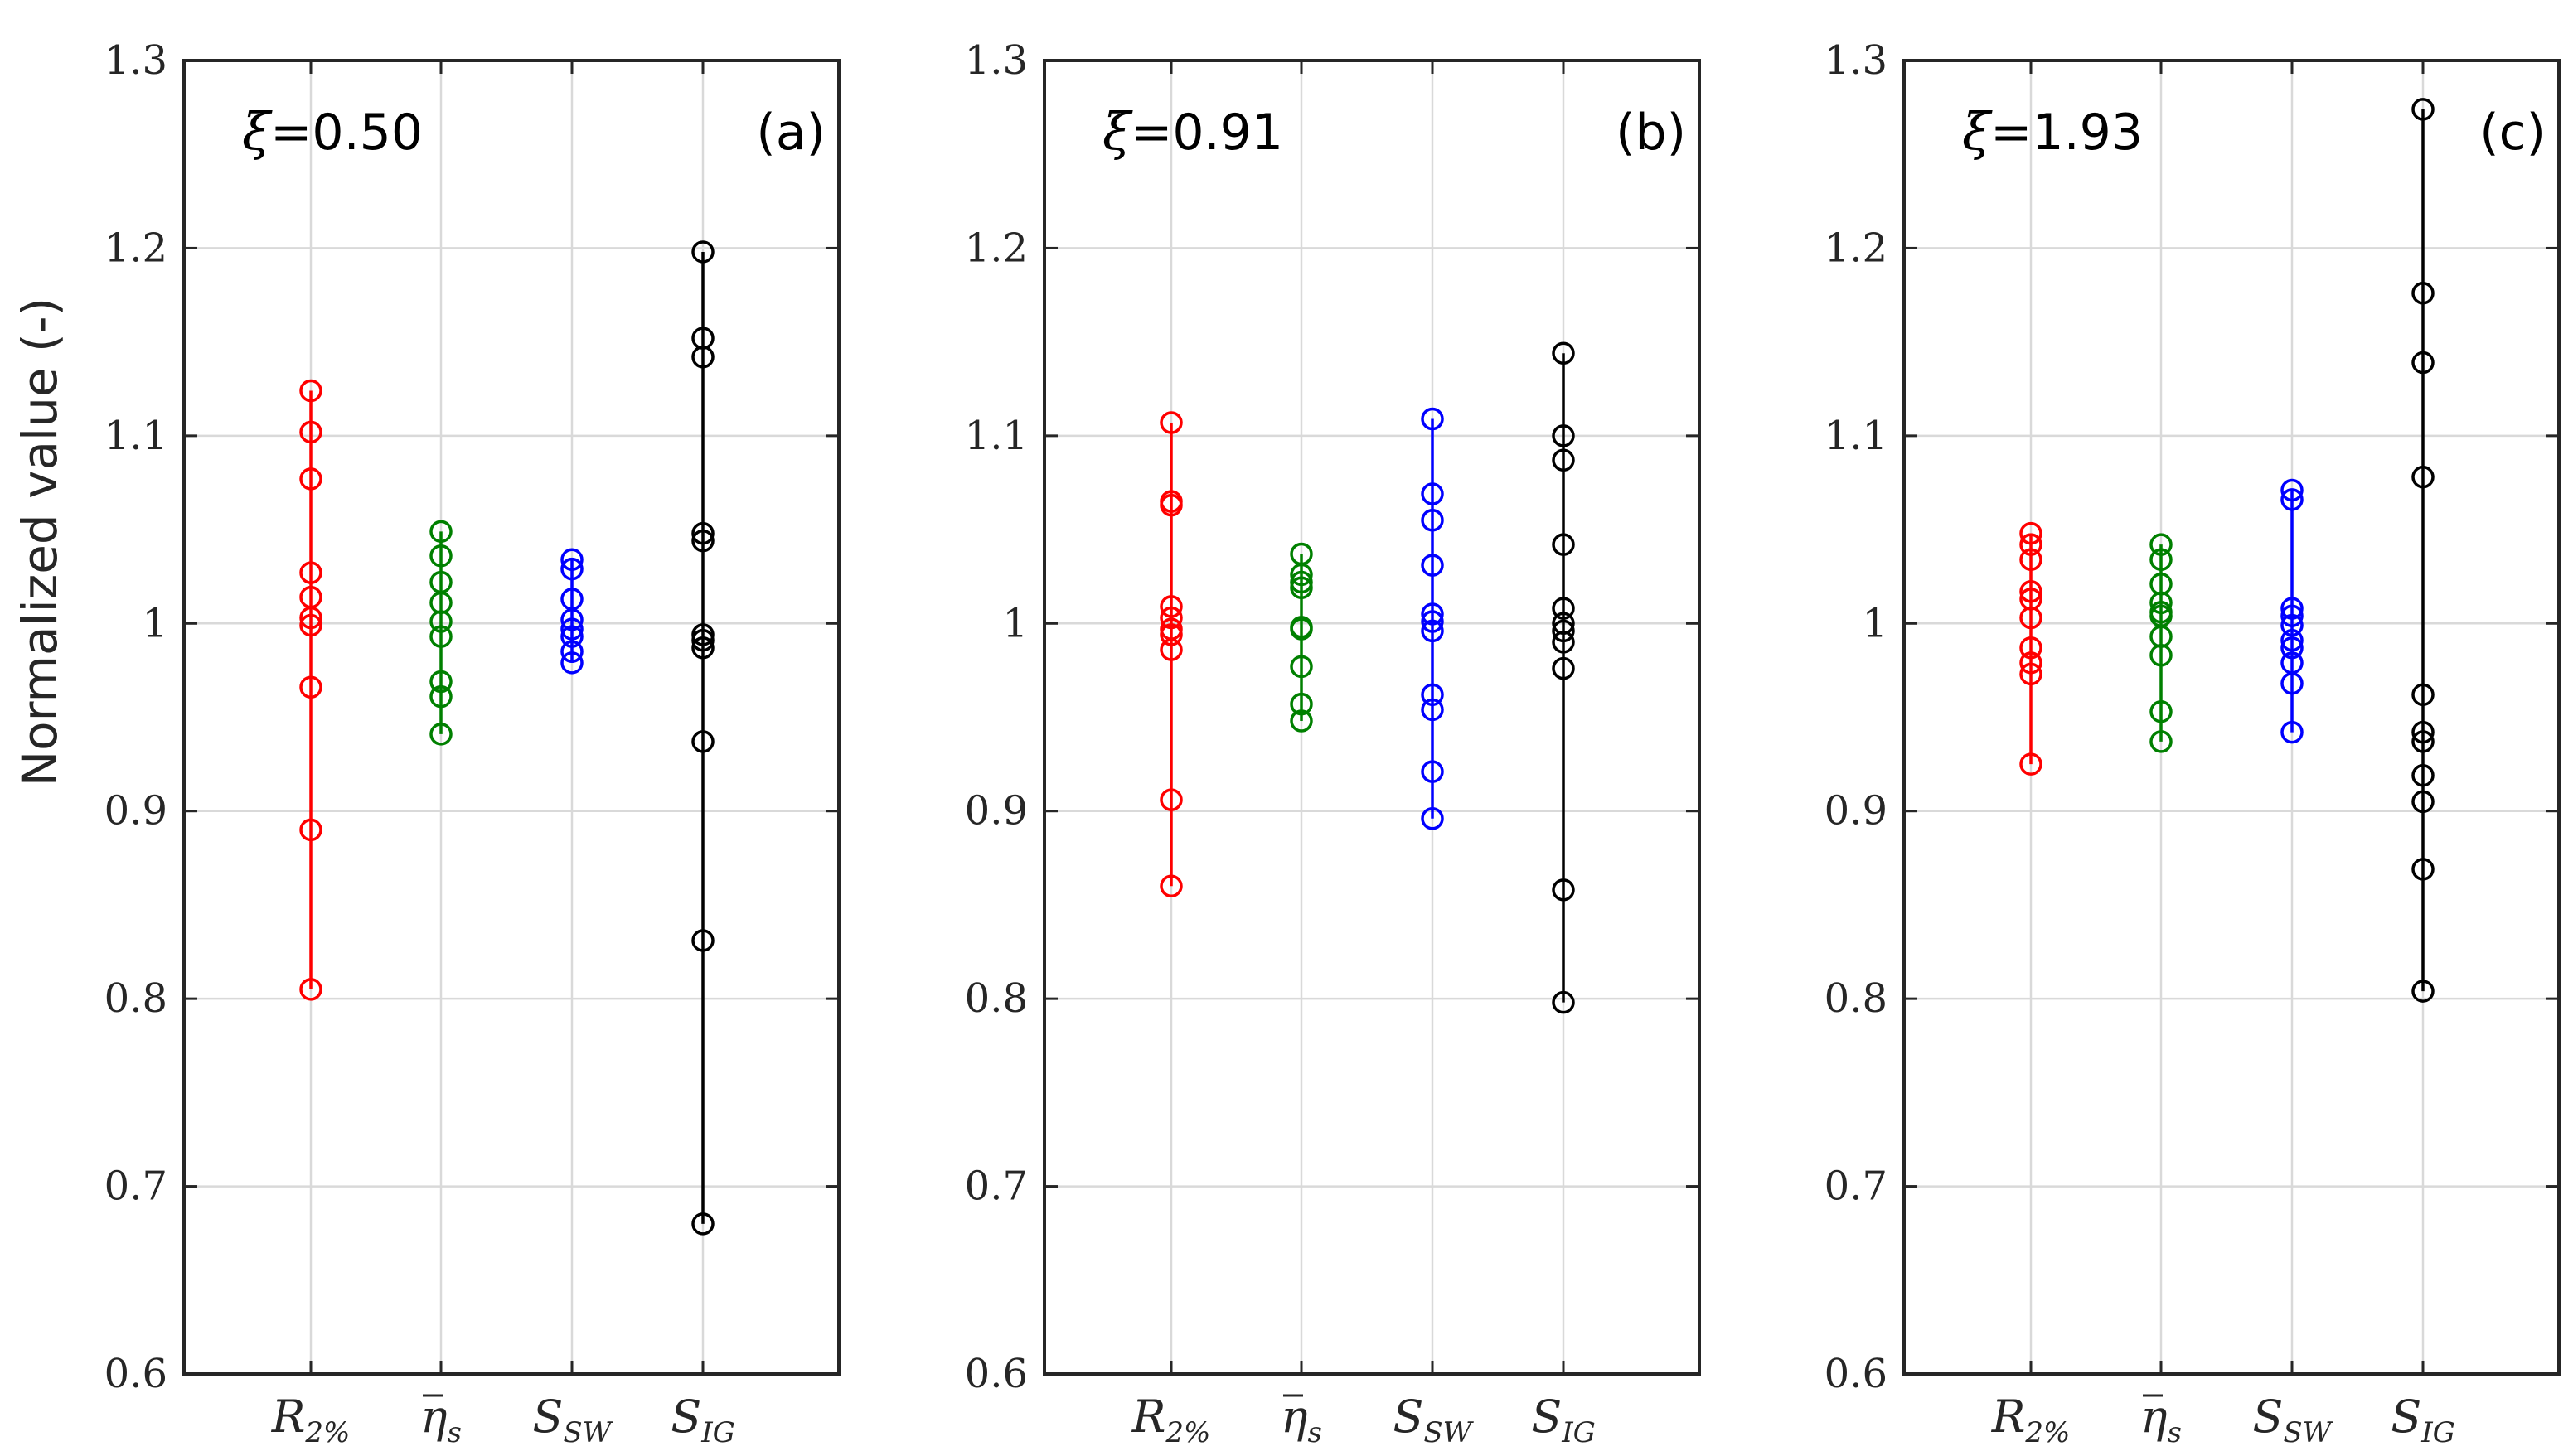  I want to click on xi-annotation: ξ=0.91, so click(1193, 131).